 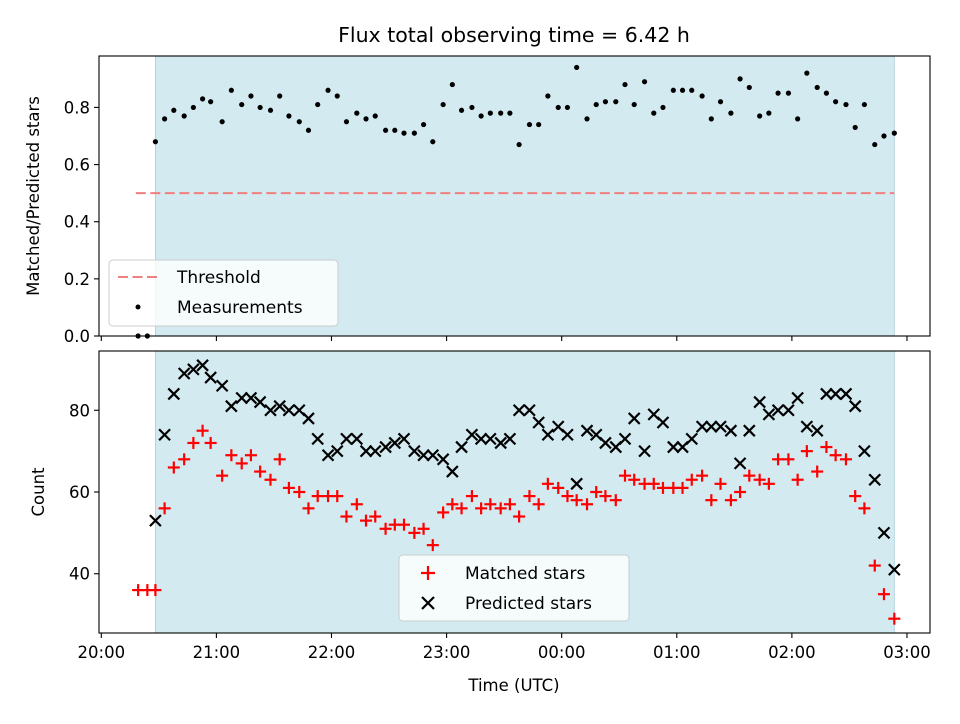 I want to click on count-legend-box, so click(x=514, y=588).